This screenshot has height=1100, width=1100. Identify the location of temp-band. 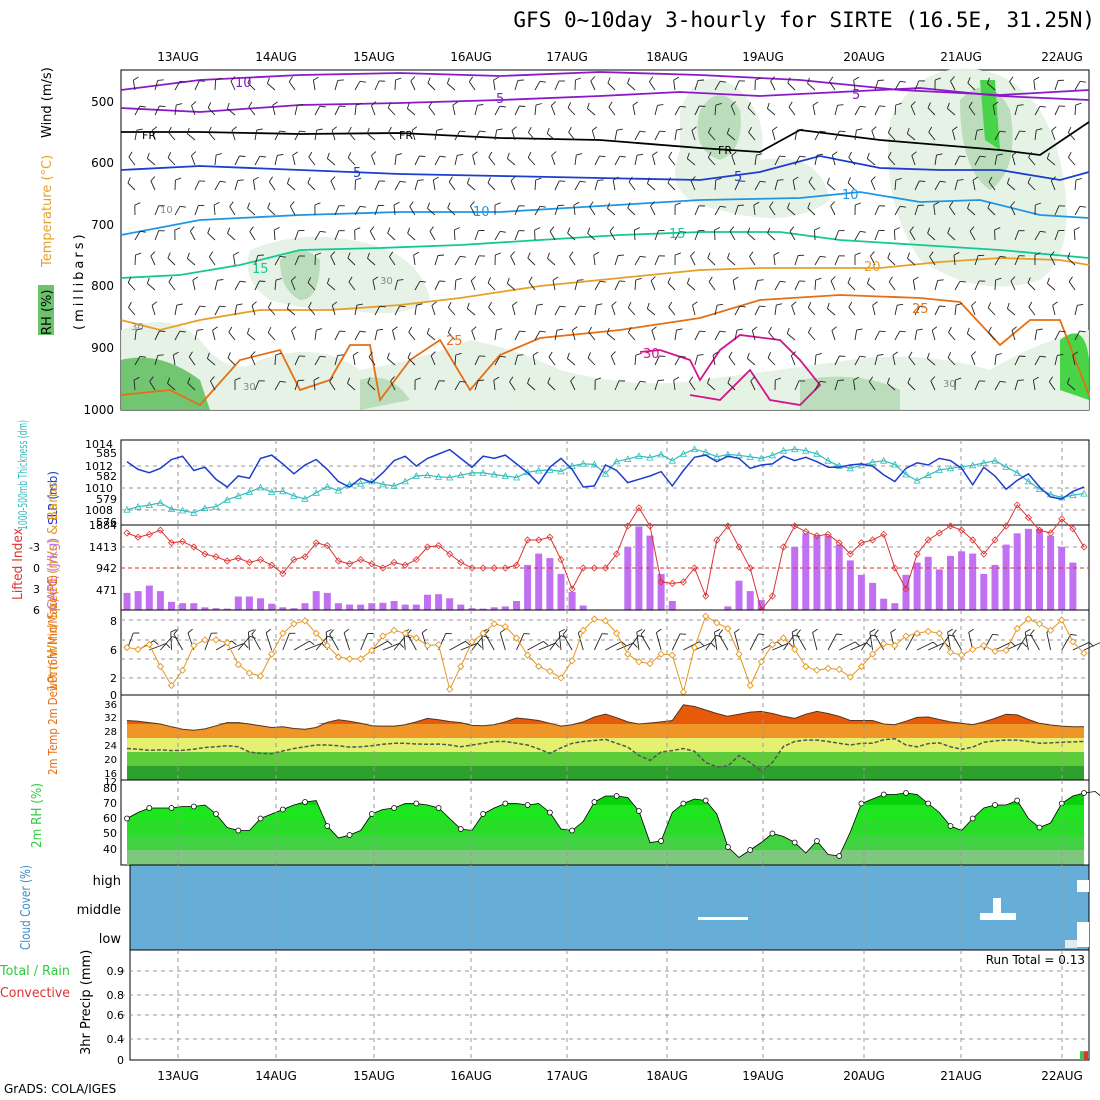
(605, 759).